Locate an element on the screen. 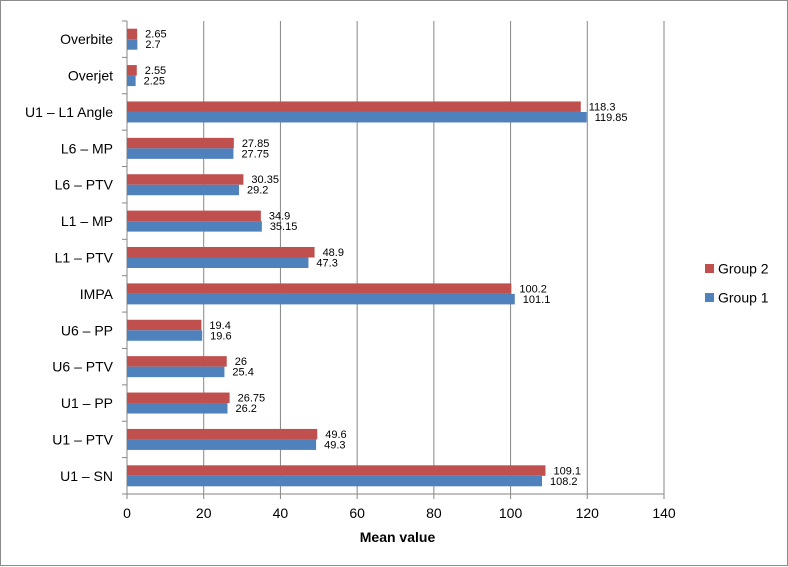 The height and width of the screenshot is (567, 788). data-label-group-1: 101.1 is located at coordinates (537, 300).